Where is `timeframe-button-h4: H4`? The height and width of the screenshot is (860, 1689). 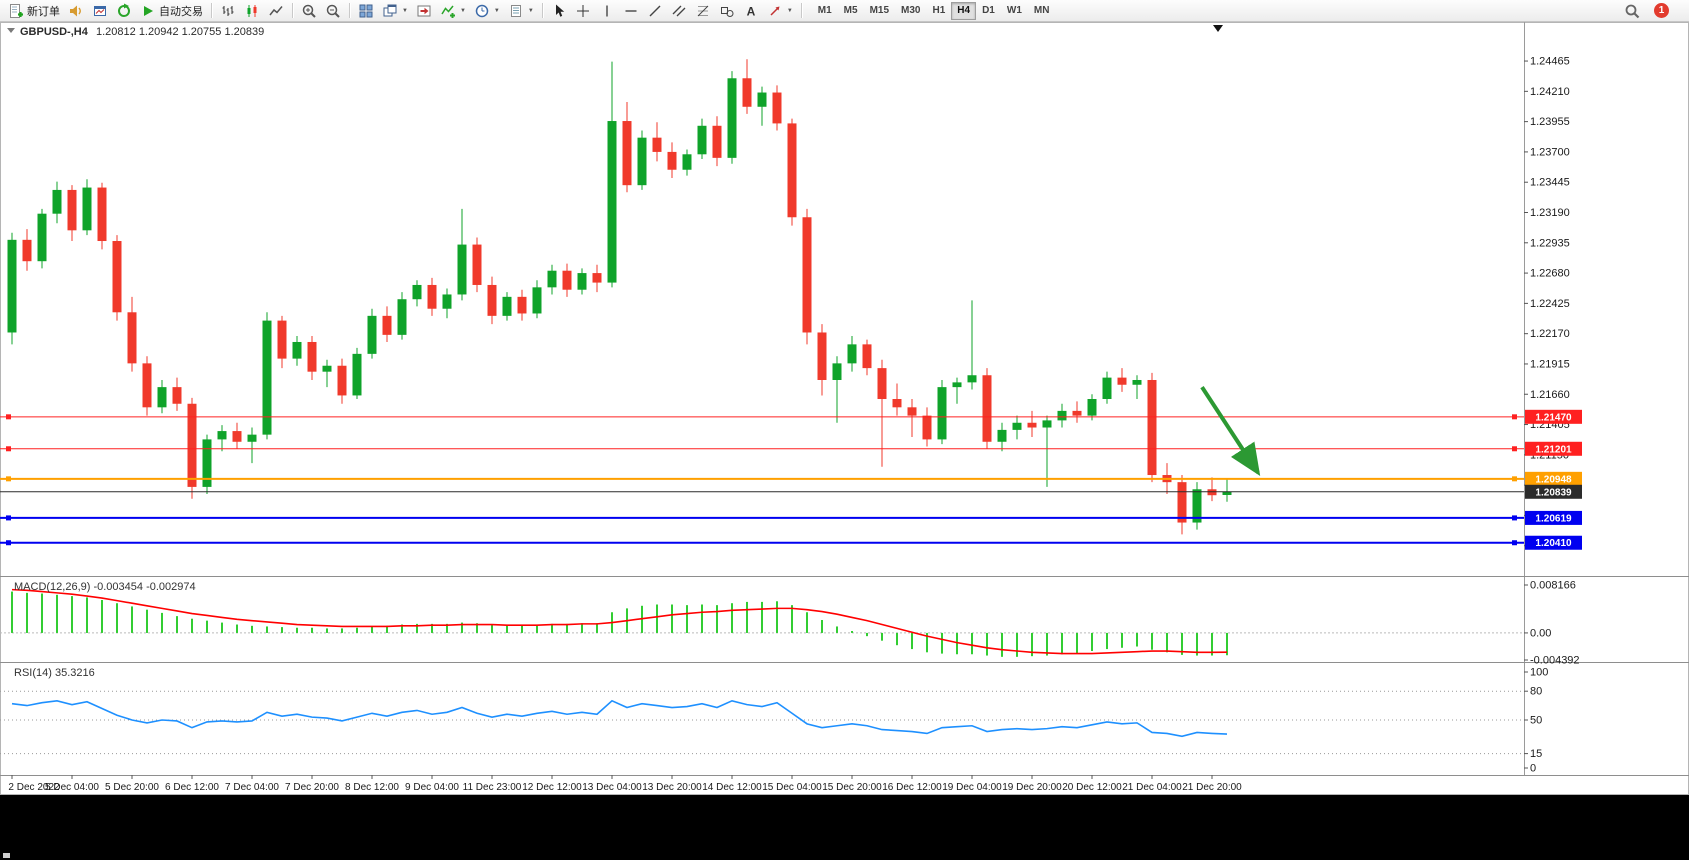 timeframe-button-h4: H4 is located at coordinates (964, 10).